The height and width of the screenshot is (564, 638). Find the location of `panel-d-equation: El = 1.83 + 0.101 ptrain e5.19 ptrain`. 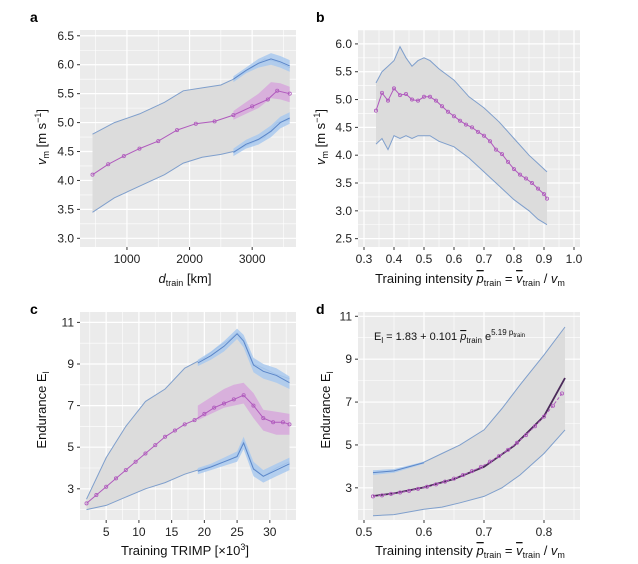

panel-d-equation: El = 1.83 + 0.101 ptrain e5.19 ptrain is located at coordinates (449, 336).